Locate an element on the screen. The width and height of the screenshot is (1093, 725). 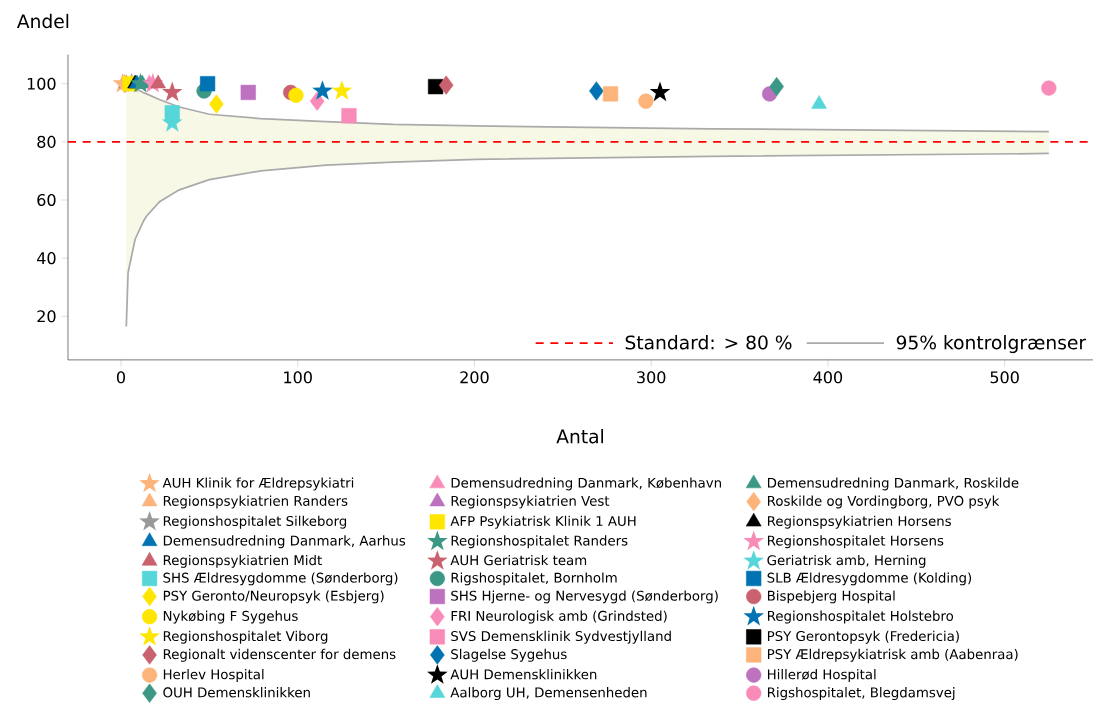
legend-label: Roskilde og Vordingborg, PVO psyk is located at coordinates (883, 502).